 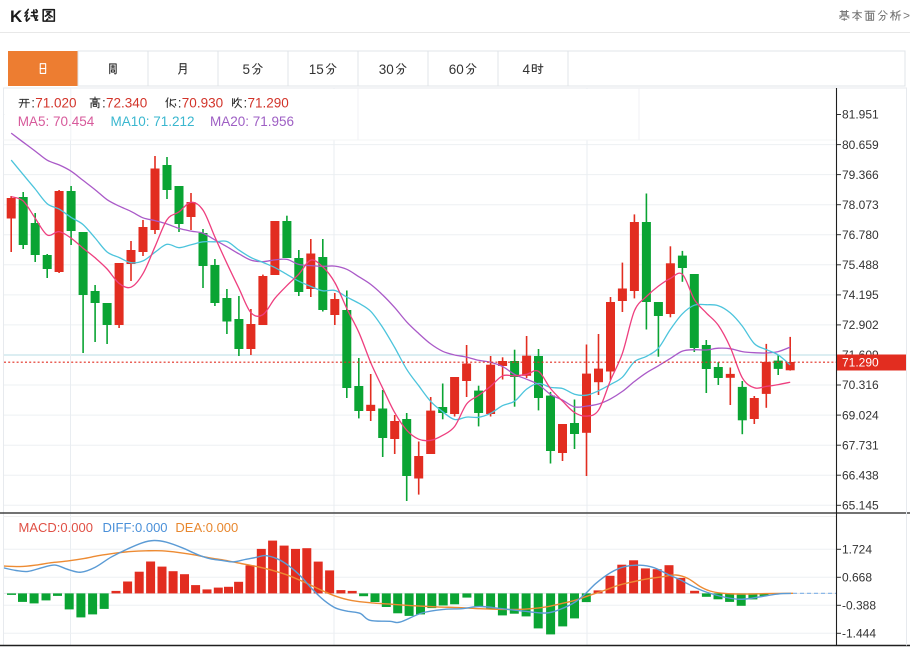 What do you see at coordinates (386, 69) in the screenshot?
I see `svg-text: 30` at bounding box center [386, 69].